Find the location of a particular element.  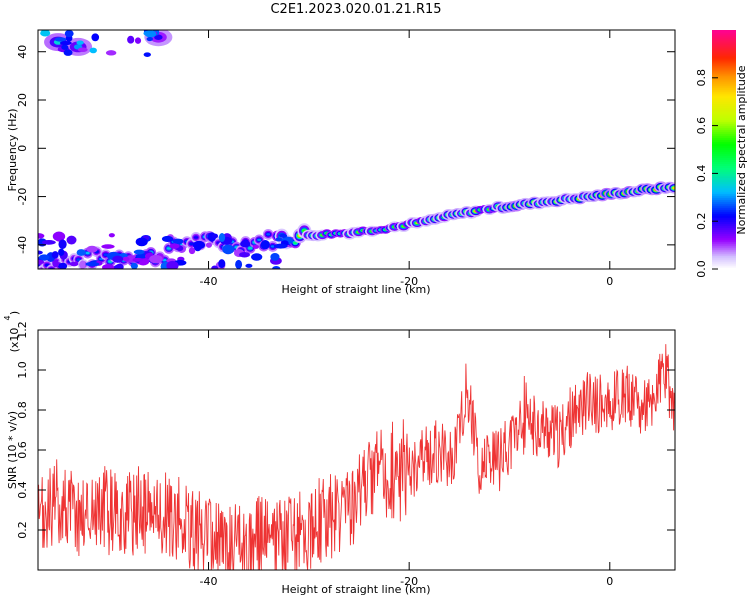

x-axis-label: Height of straight line (km) is located at coordinates (355, 589).